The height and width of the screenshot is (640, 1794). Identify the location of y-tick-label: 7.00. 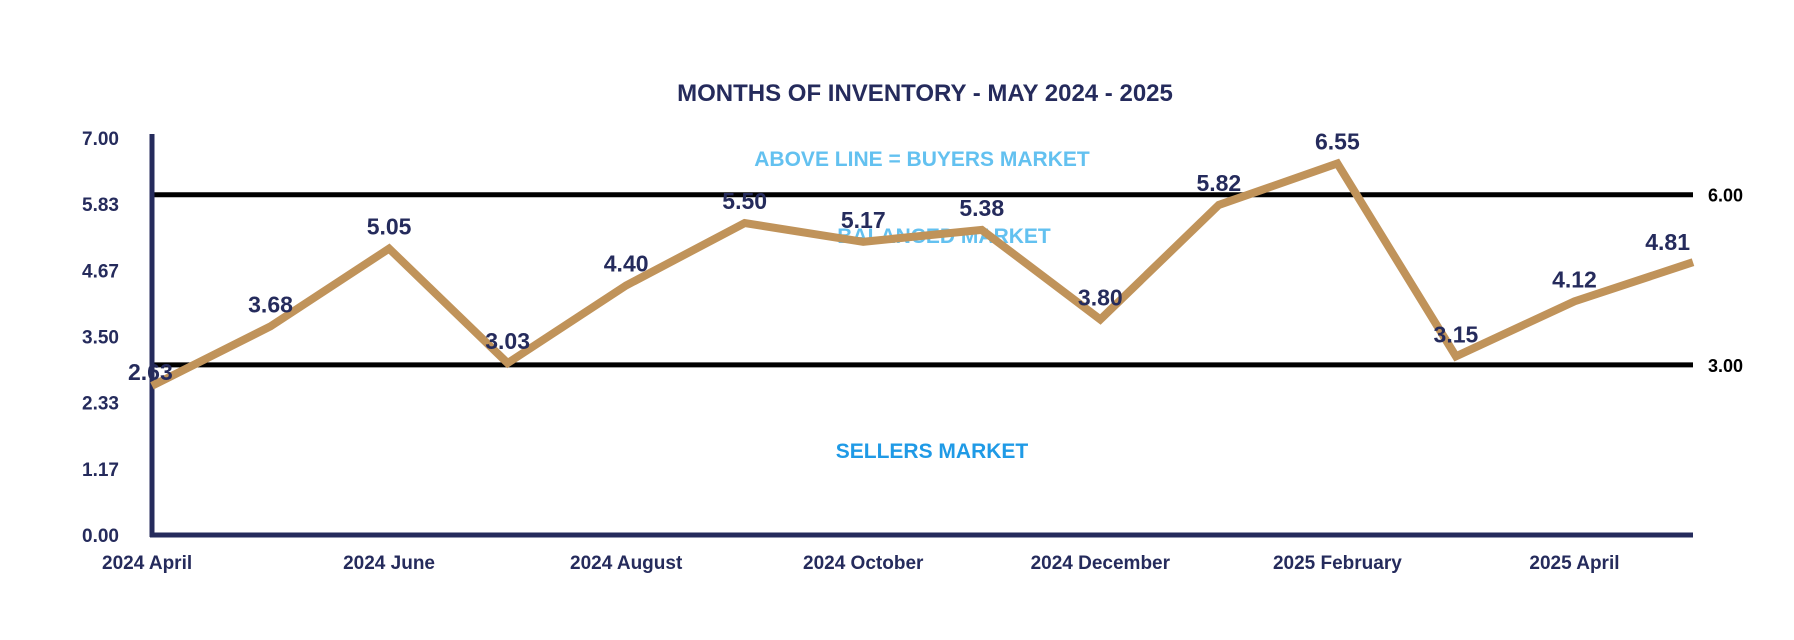
(100, 139).